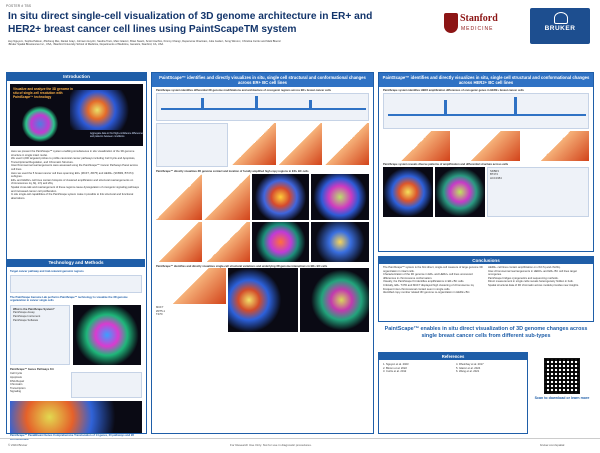 This screenshot has height=453, width=600. I want to click on reference-item: 1. Nguyen et al. 2023, so click(396, 364).